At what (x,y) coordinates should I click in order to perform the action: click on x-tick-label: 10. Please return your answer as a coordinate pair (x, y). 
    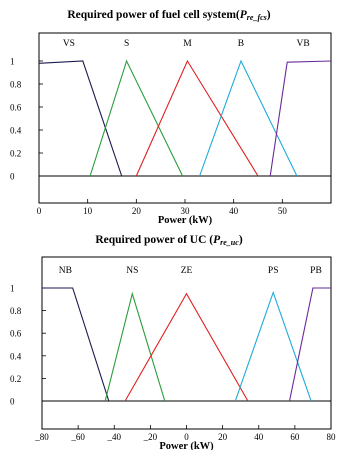
    Looking at the image, I should click on (88, 211).